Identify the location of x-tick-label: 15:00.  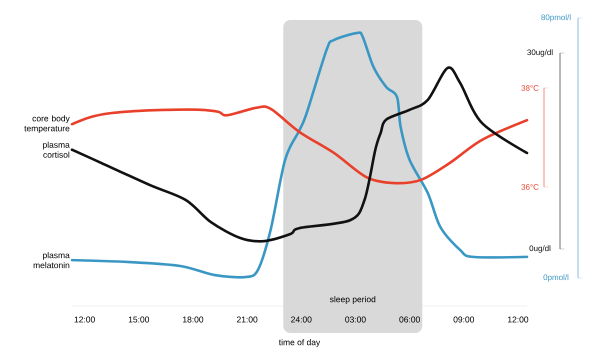
(139, 319).